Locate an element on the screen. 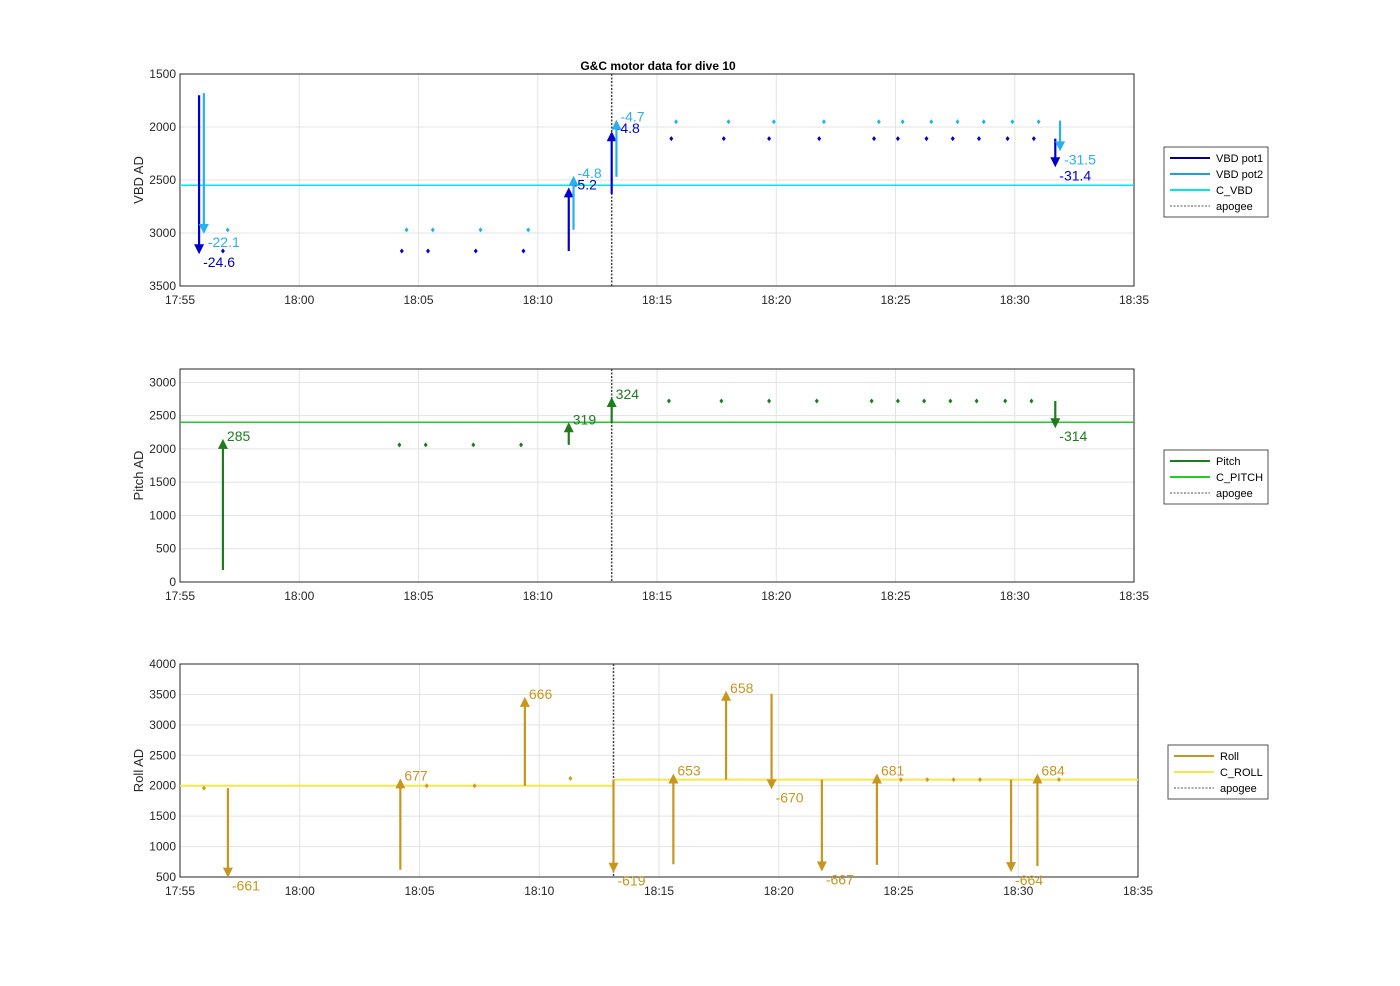  arrow-label: -670 is located at coordinates (790, 797).